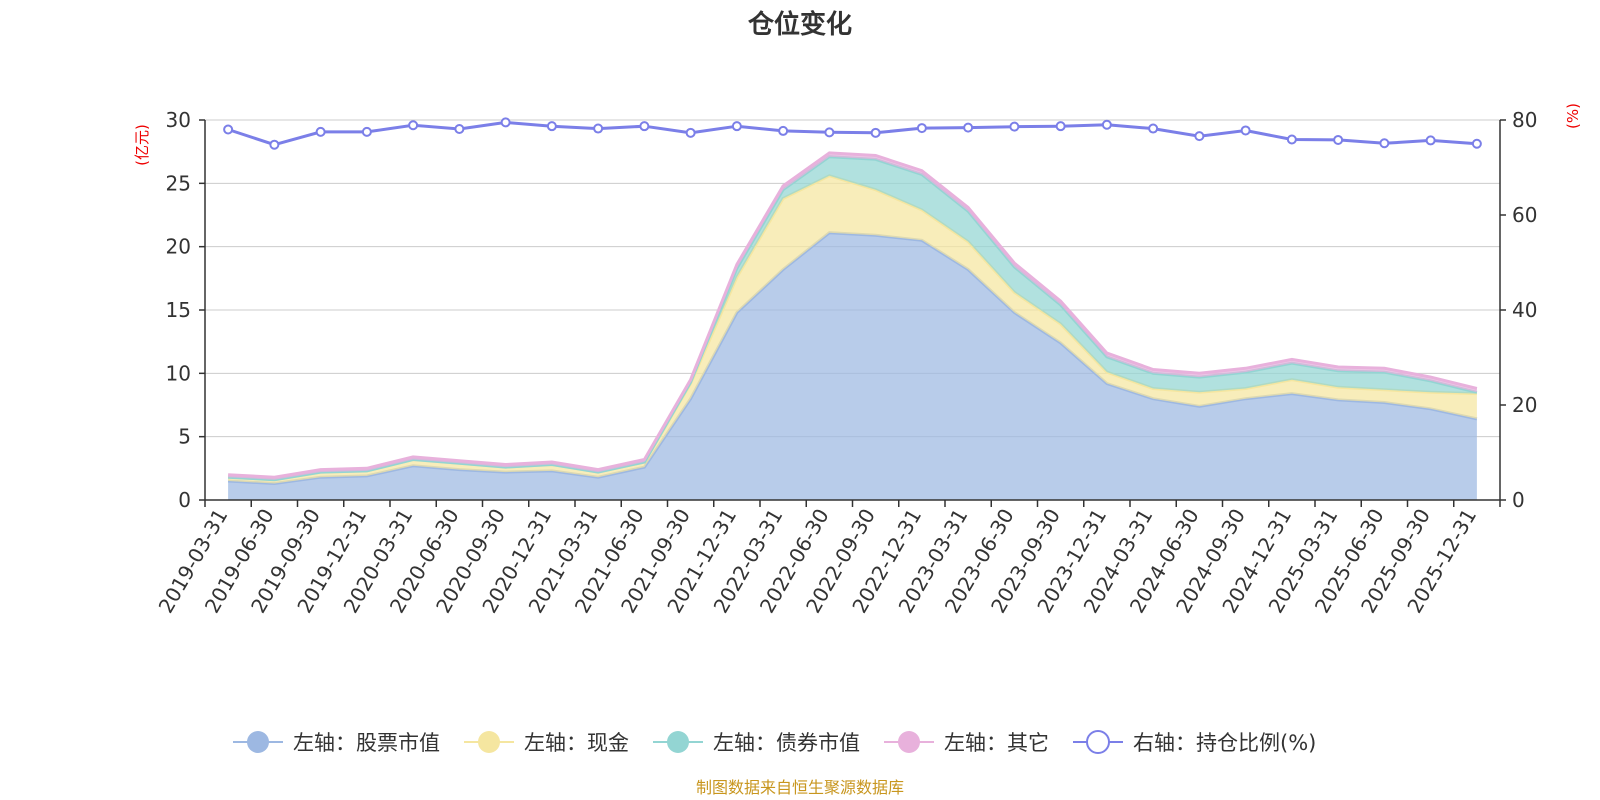 The width and height of the screenshot is (1600, 800). What do you see at coordinates (178, 120) in the screenshot?
I see `left-tick-label-6: 30` at bounding box center [178, 120].